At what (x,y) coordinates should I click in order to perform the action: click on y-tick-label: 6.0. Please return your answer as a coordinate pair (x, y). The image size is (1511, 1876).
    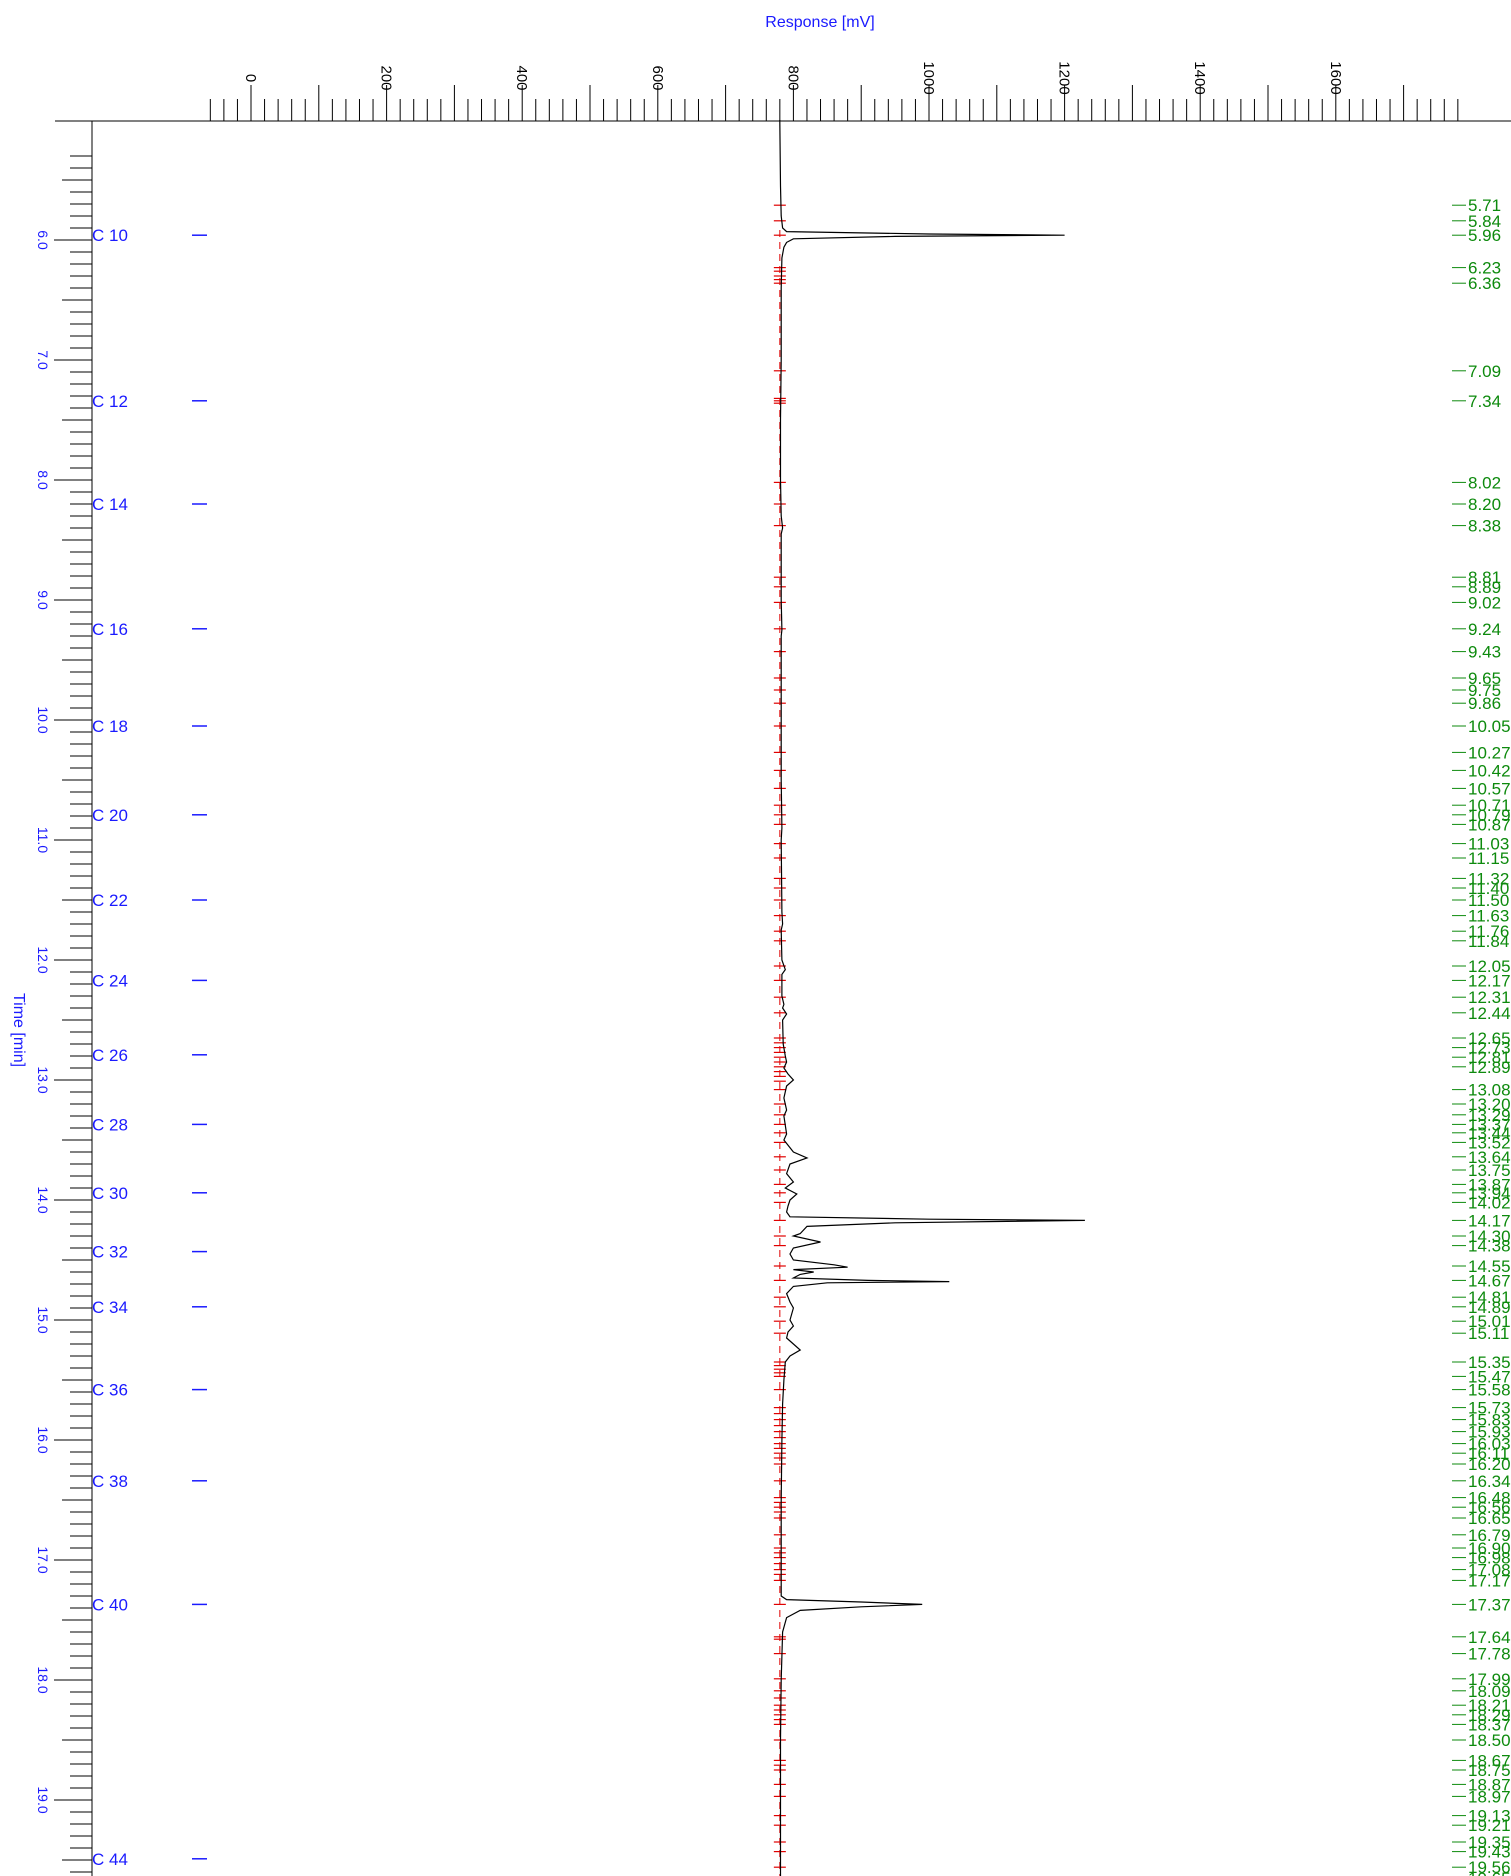
    Looking at the image, I should click on (43, 240).